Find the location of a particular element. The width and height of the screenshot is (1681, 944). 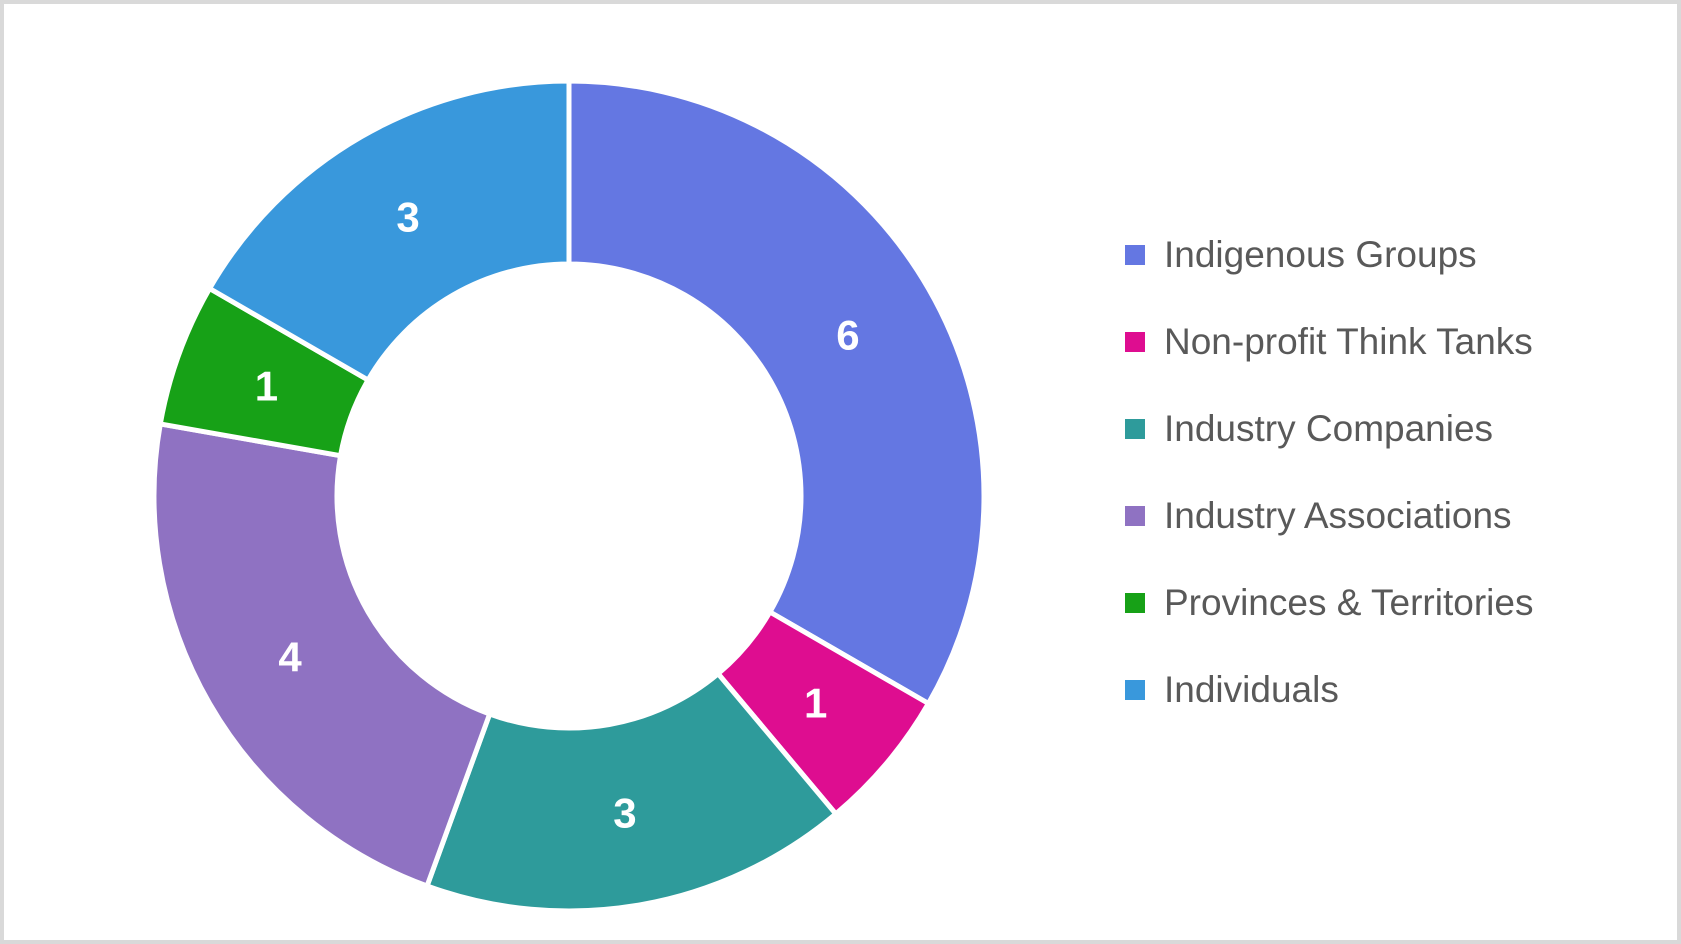

slice-data-label-industry-companies: 3 is located at coordinates (624, 813).